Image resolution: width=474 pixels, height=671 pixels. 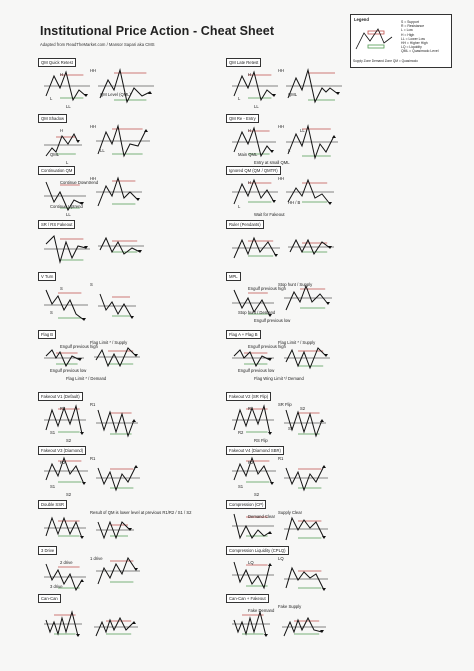 What do you see at coordinates (281, 558) in the screenshot?
I see `pattern-annotation: LQ` at bounding box center [281, 558].